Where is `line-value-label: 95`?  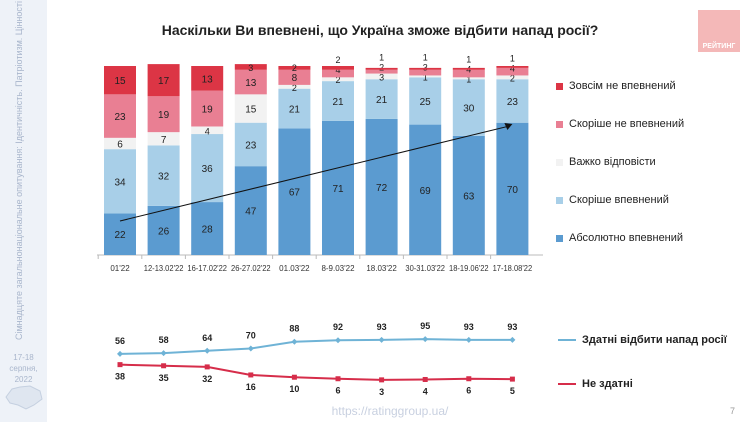 line-value-label: 95 is located at coordinates (425, 326).